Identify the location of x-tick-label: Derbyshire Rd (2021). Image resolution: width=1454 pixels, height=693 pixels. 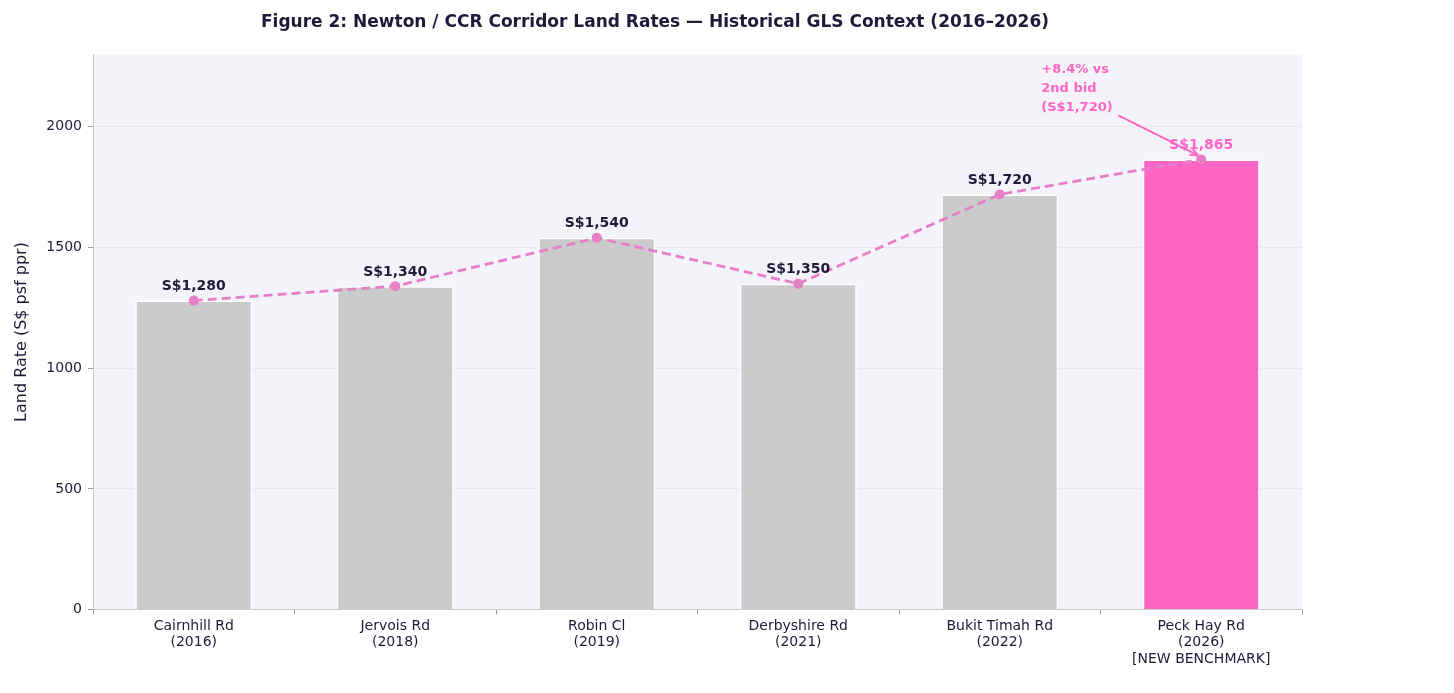
(798, 633).